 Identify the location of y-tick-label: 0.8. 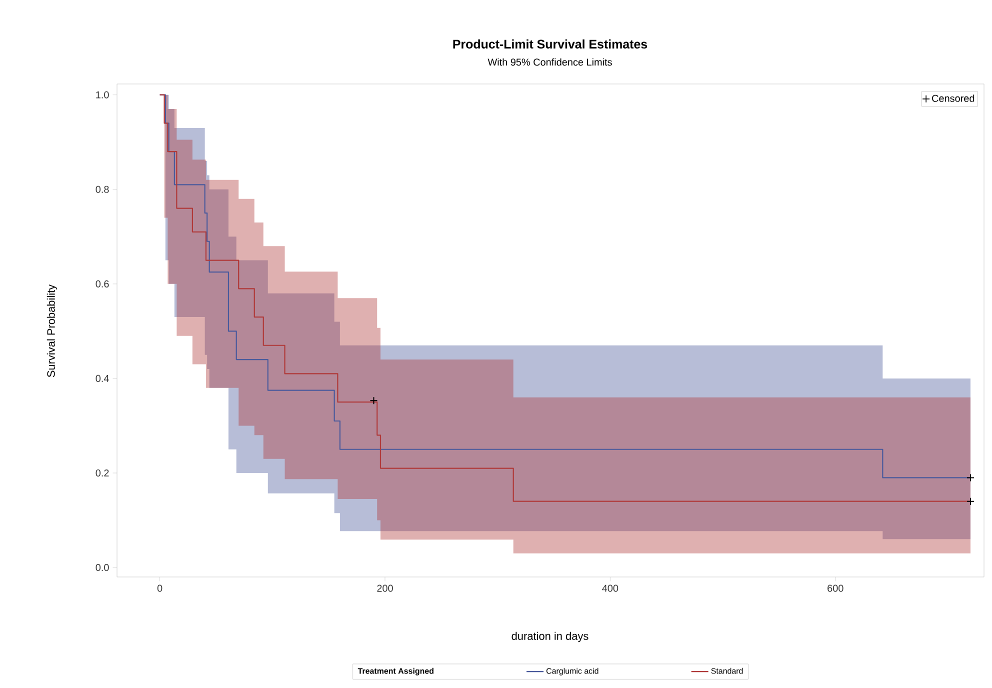
(102, 189).